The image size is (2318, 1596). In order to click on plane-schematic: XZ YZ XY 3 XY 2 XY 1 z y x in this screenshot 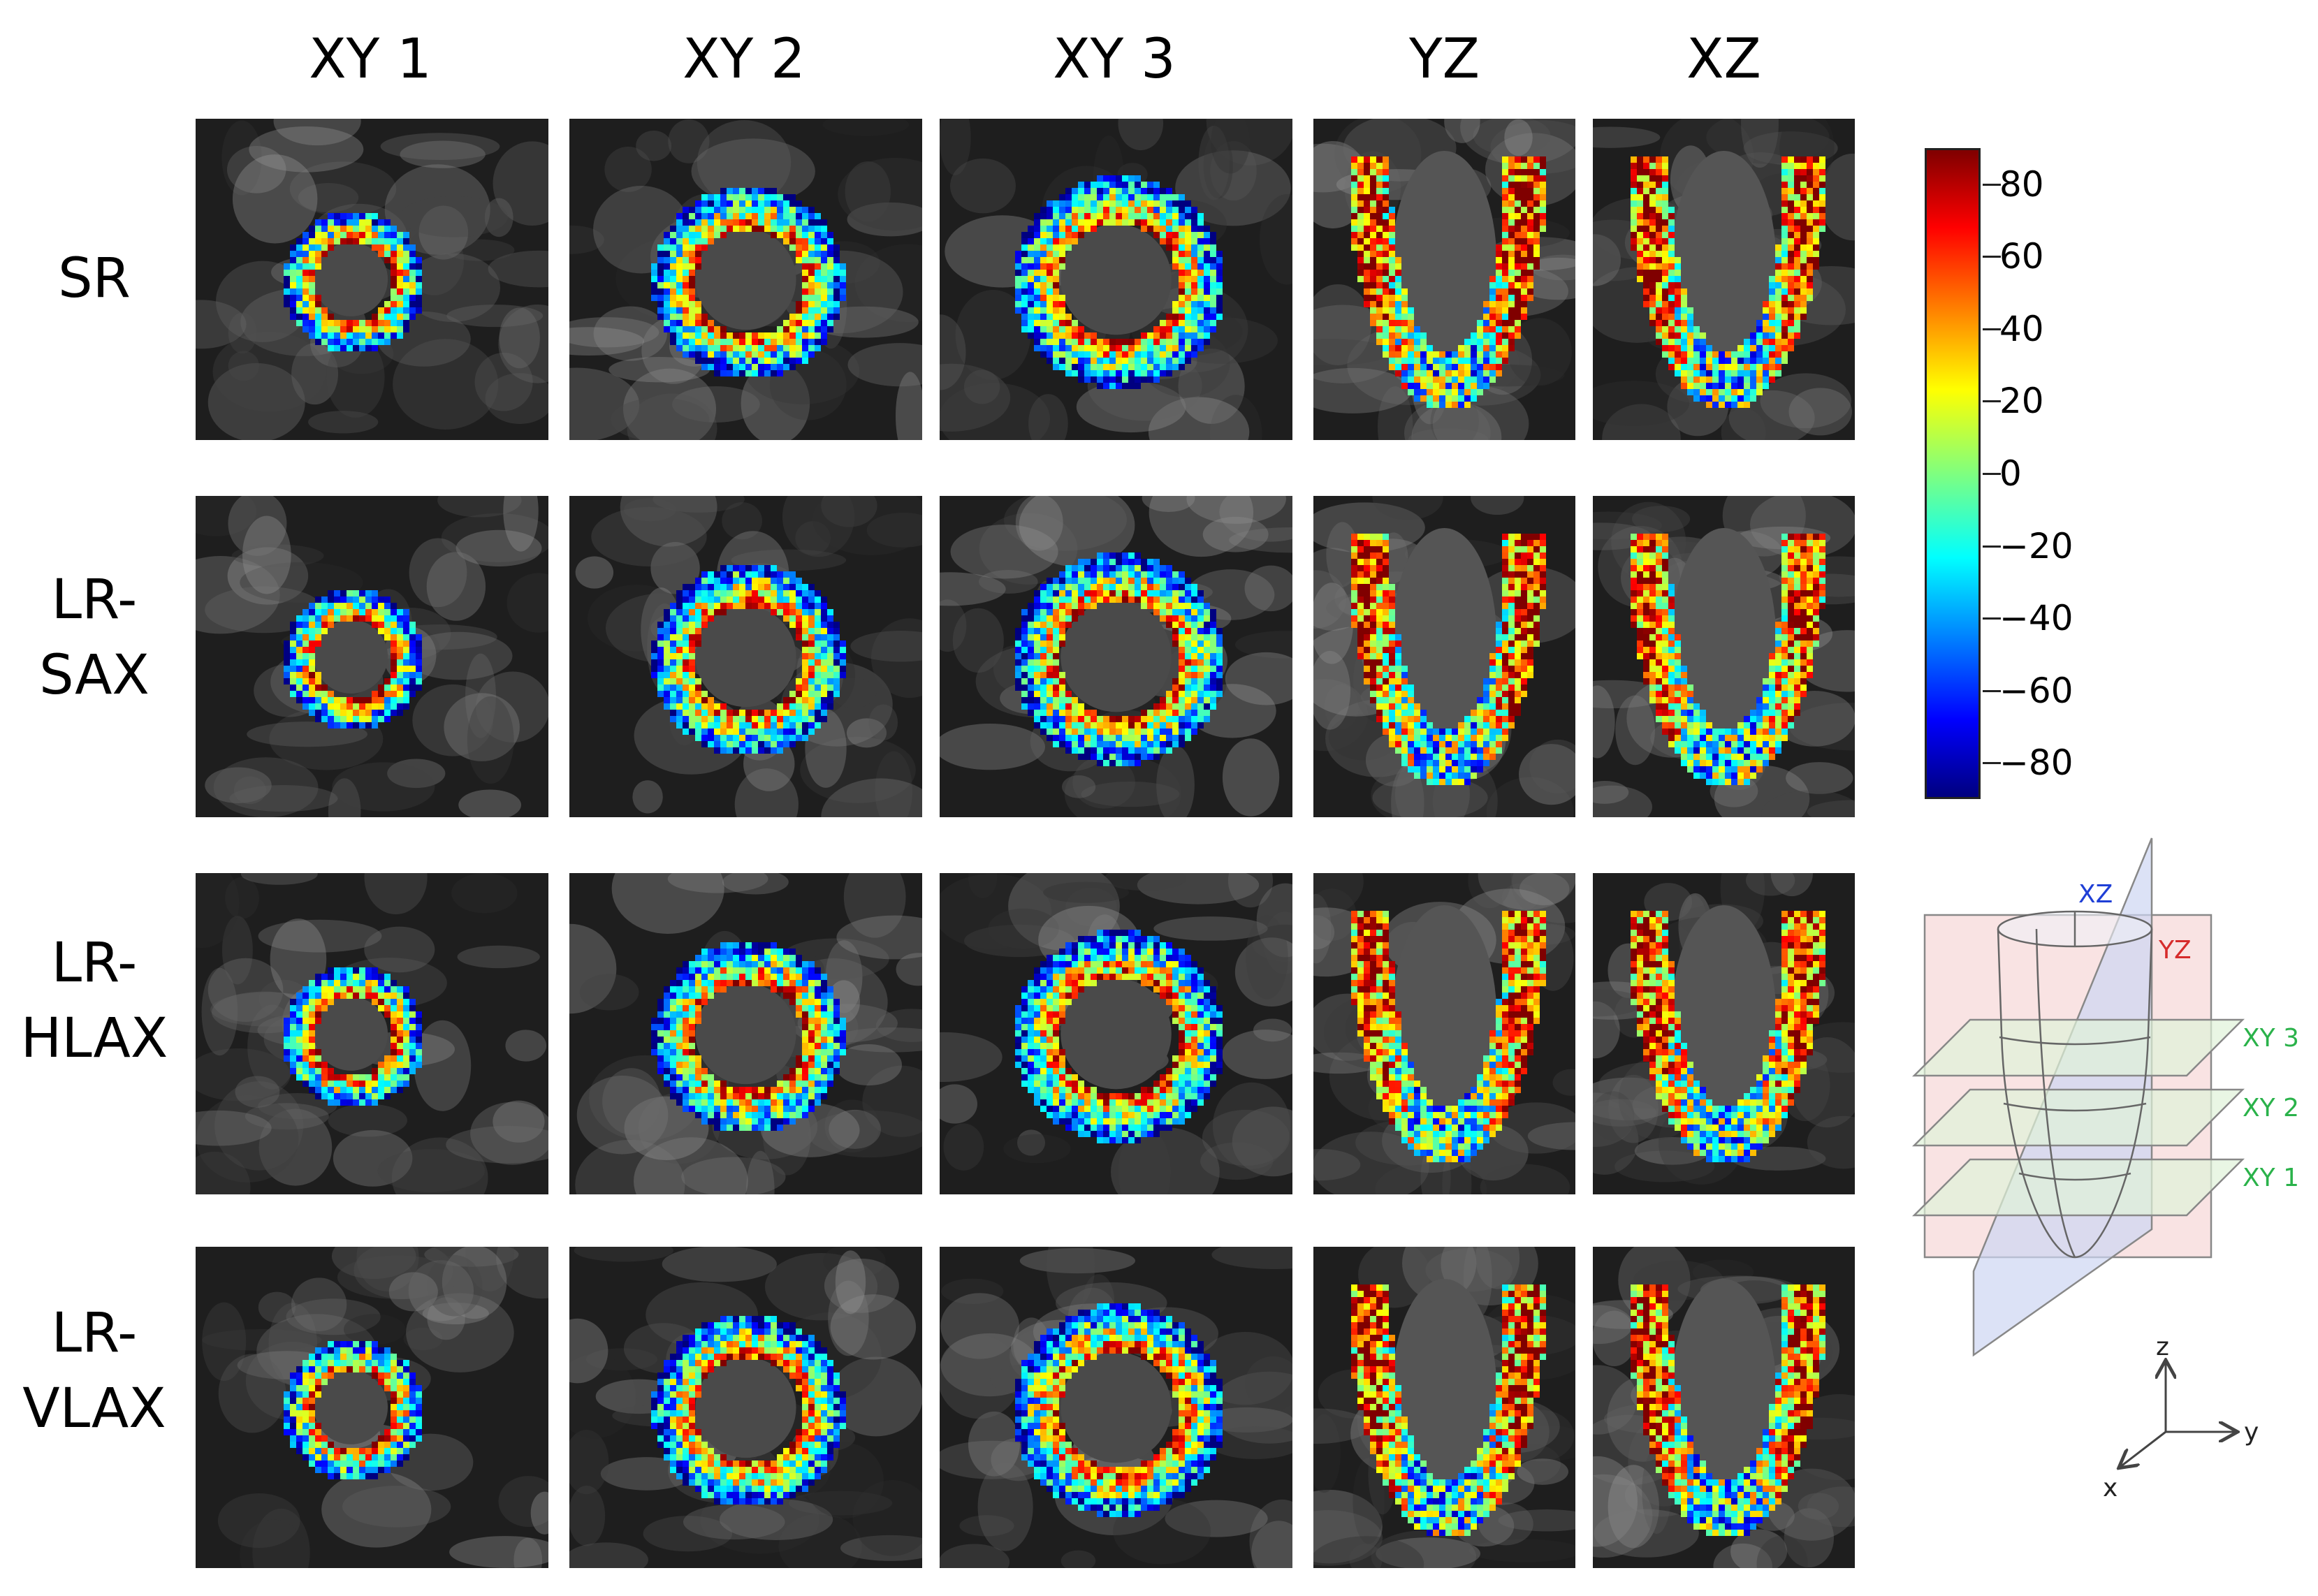, I will do `click(2105, 1169)`.